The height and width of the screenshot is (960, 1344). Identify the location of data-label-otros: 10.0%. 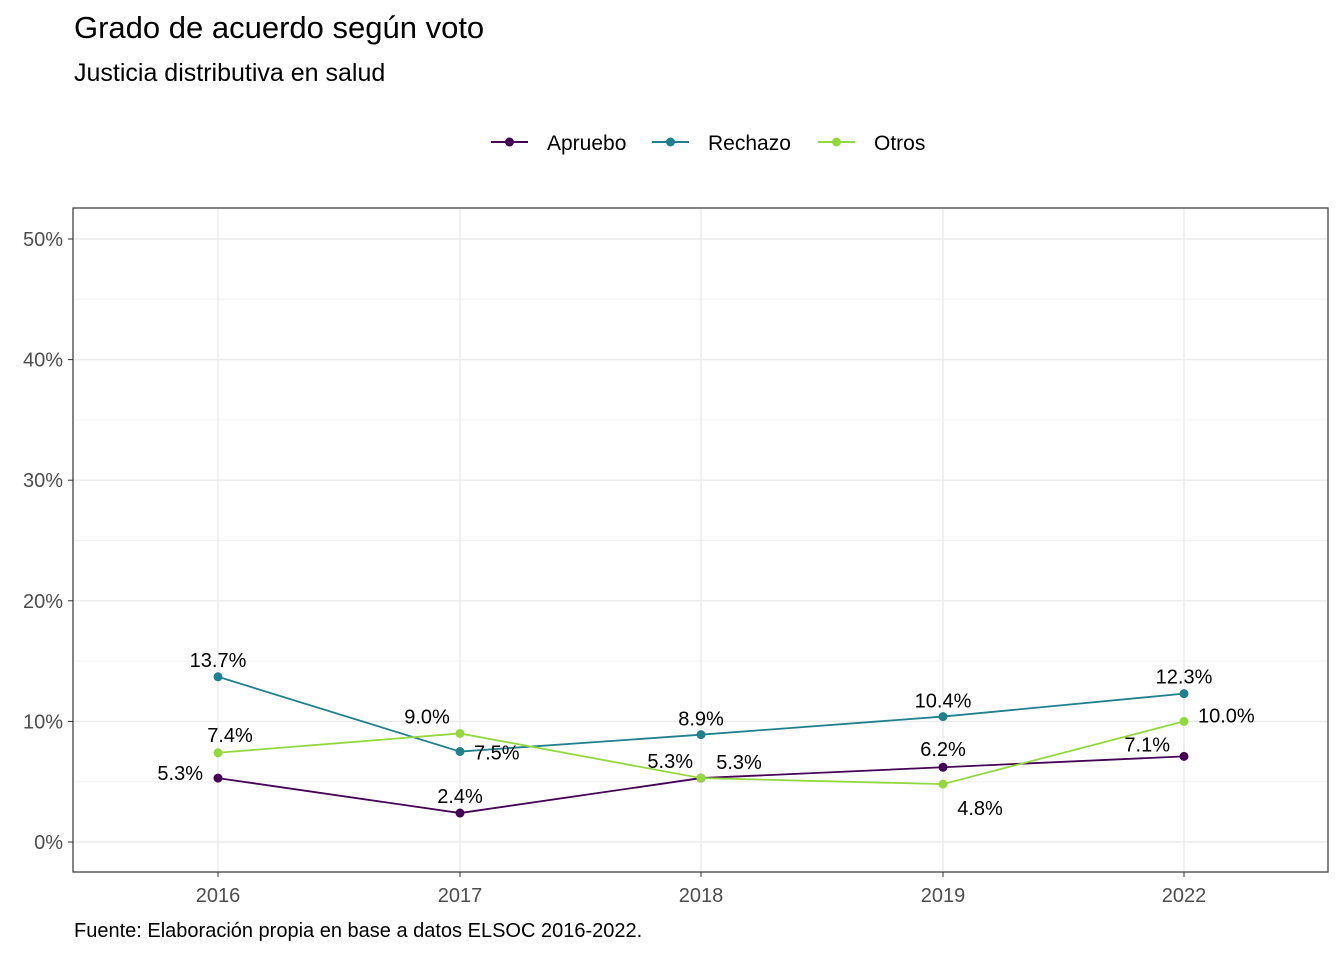
(1226, 716).